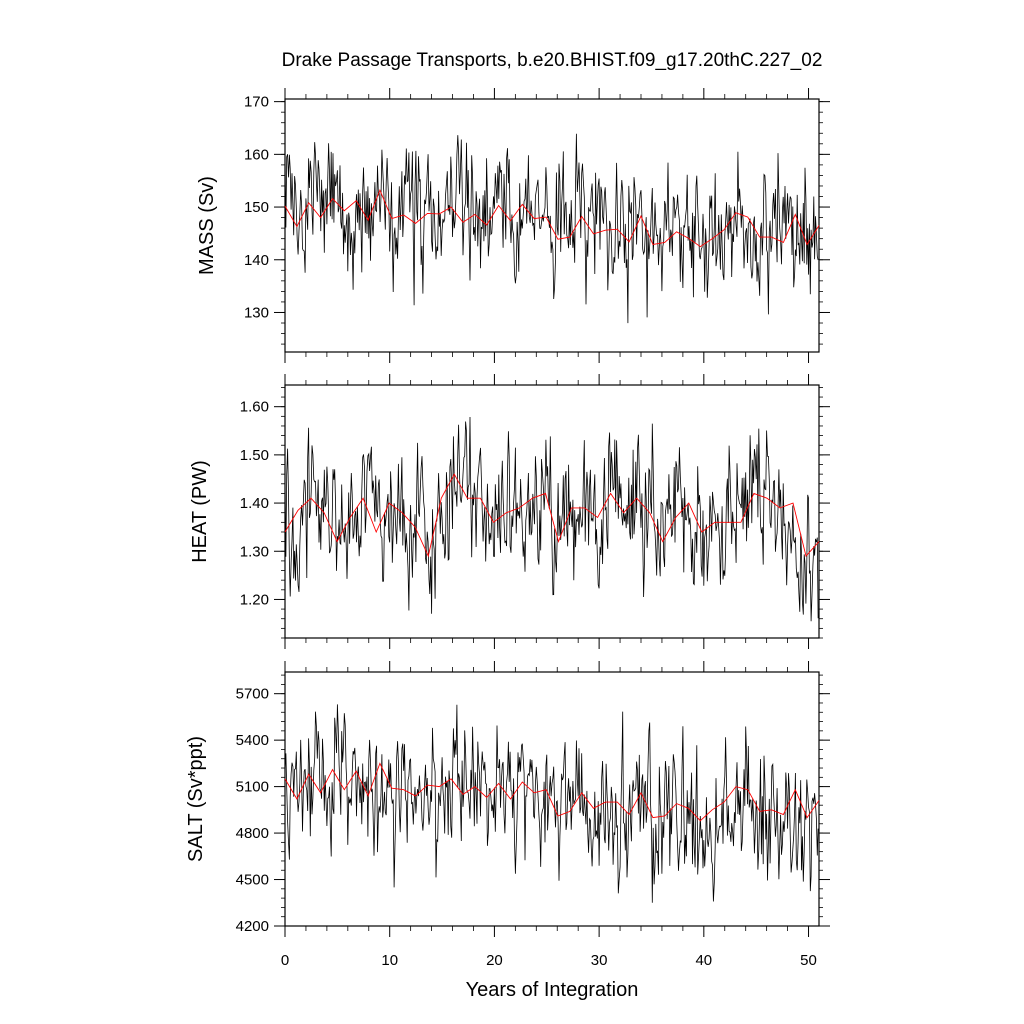 This screenshot has width=1024, height=1024. Describe the element at coordinates (389, 960) in the screenshot. I see `x-tick-label: 10` at that location.